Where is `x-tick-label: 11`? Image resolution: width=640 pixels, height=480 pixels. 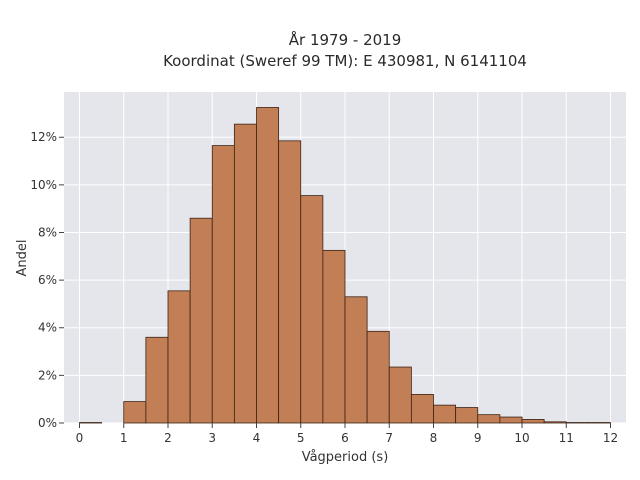
x-tick-label: 11 is located at coordinates (566, 438).